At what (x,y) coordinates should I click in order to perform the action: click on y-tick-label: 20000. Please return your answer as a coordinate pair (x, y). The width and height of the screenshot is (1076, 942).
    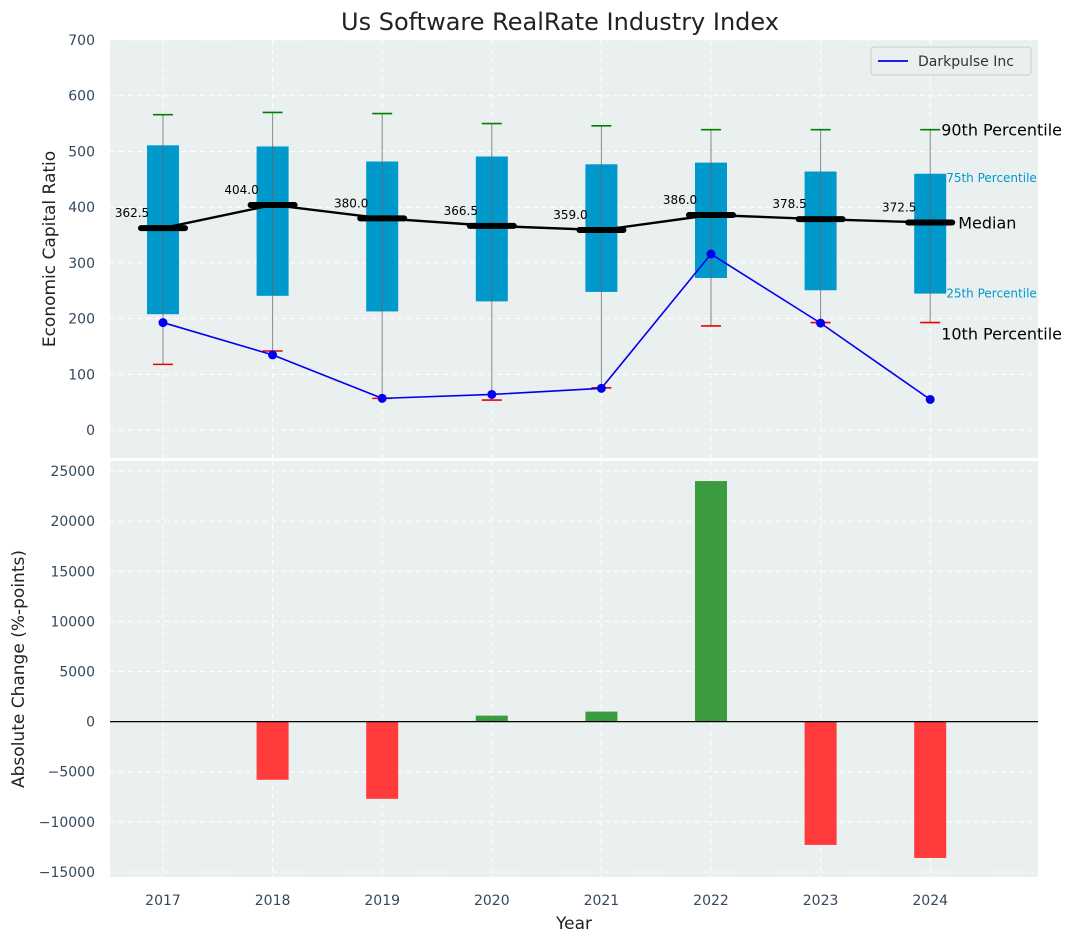
    Looking at the image, I should click on (72, 522).